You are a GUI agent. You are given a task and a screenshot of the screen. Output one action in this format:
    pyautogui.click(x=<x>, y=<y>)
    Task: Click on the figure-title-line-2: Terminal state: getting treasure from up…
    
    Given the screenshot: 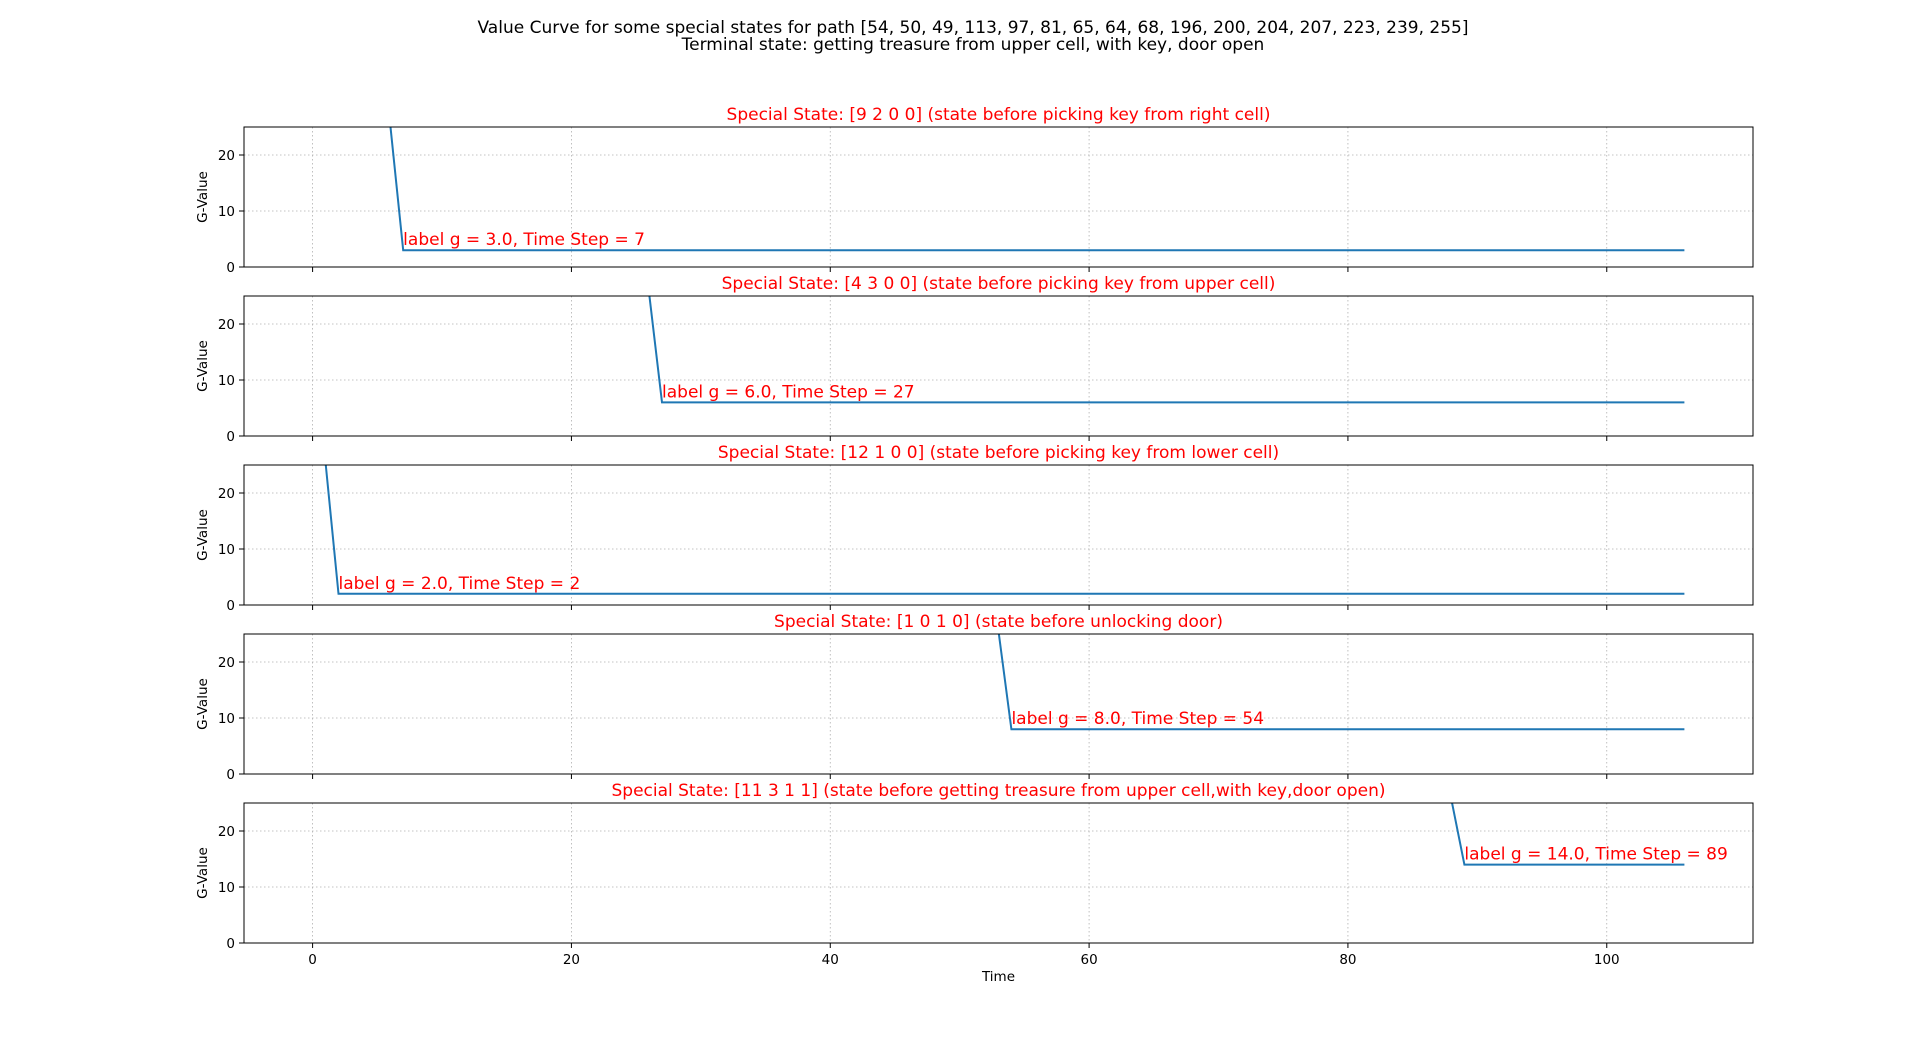 What is the action you would take?
    pyautogui.click(x=973, y=45)
    